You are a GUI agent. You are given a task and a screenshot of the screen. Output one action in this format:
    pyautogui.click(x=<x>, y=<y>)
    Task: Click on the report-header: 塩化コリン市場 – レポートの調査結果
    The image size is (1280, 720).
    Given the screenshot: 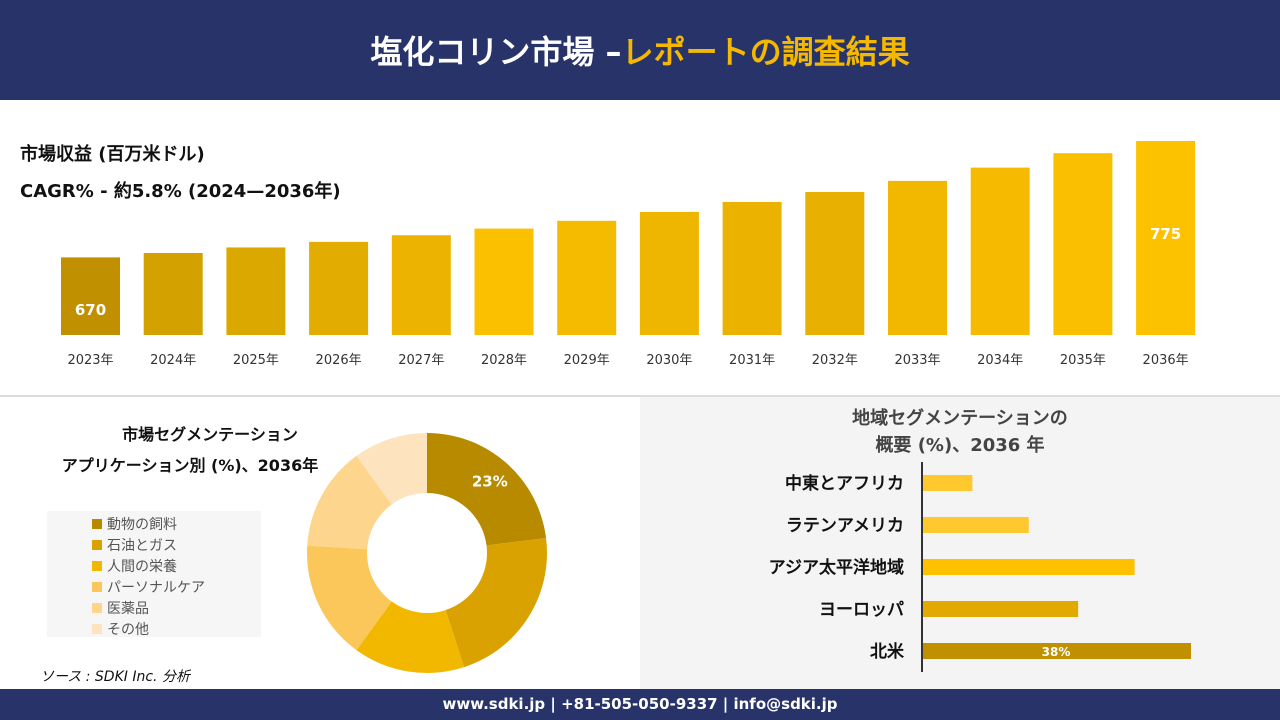 What is the action you would take?
    pyautogui.click(x=640, y=50)
    